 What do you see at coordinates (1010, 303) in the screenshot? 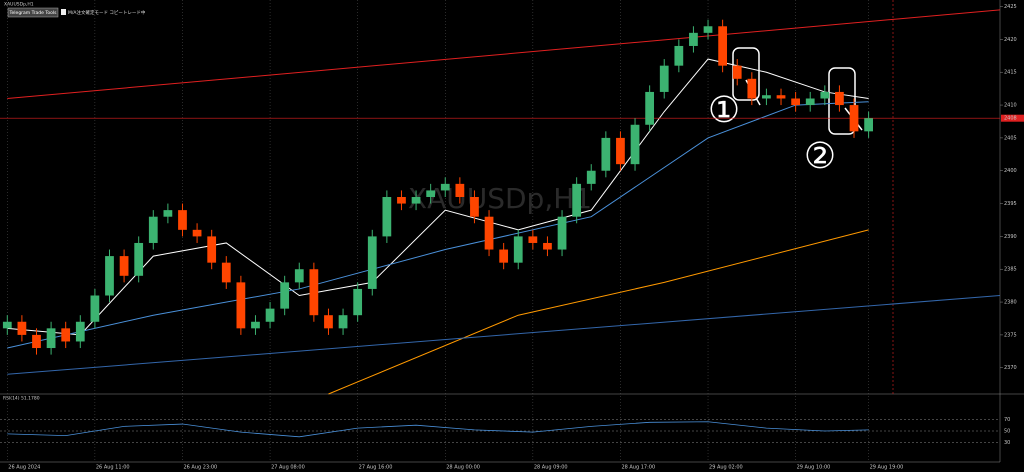
I see `y-tick-label: 2380` at bounding box center [1010, 303].